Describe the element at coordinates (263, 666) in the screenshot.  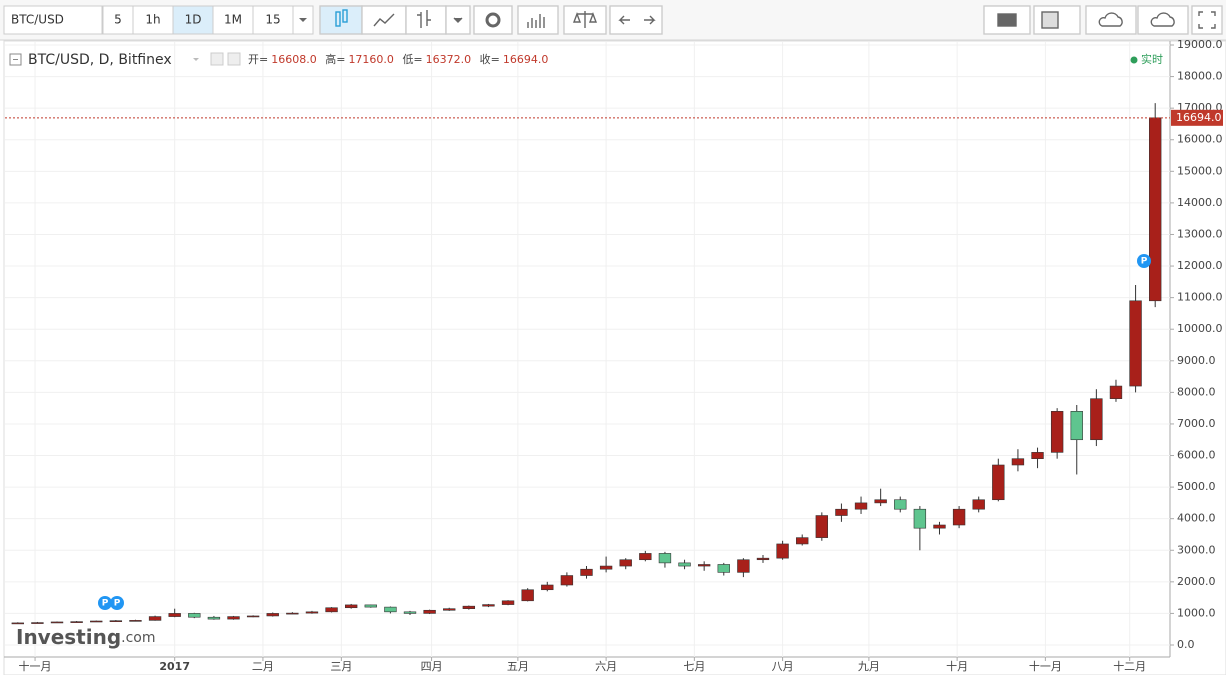
I see `x-tick-label: 二月` at that location.